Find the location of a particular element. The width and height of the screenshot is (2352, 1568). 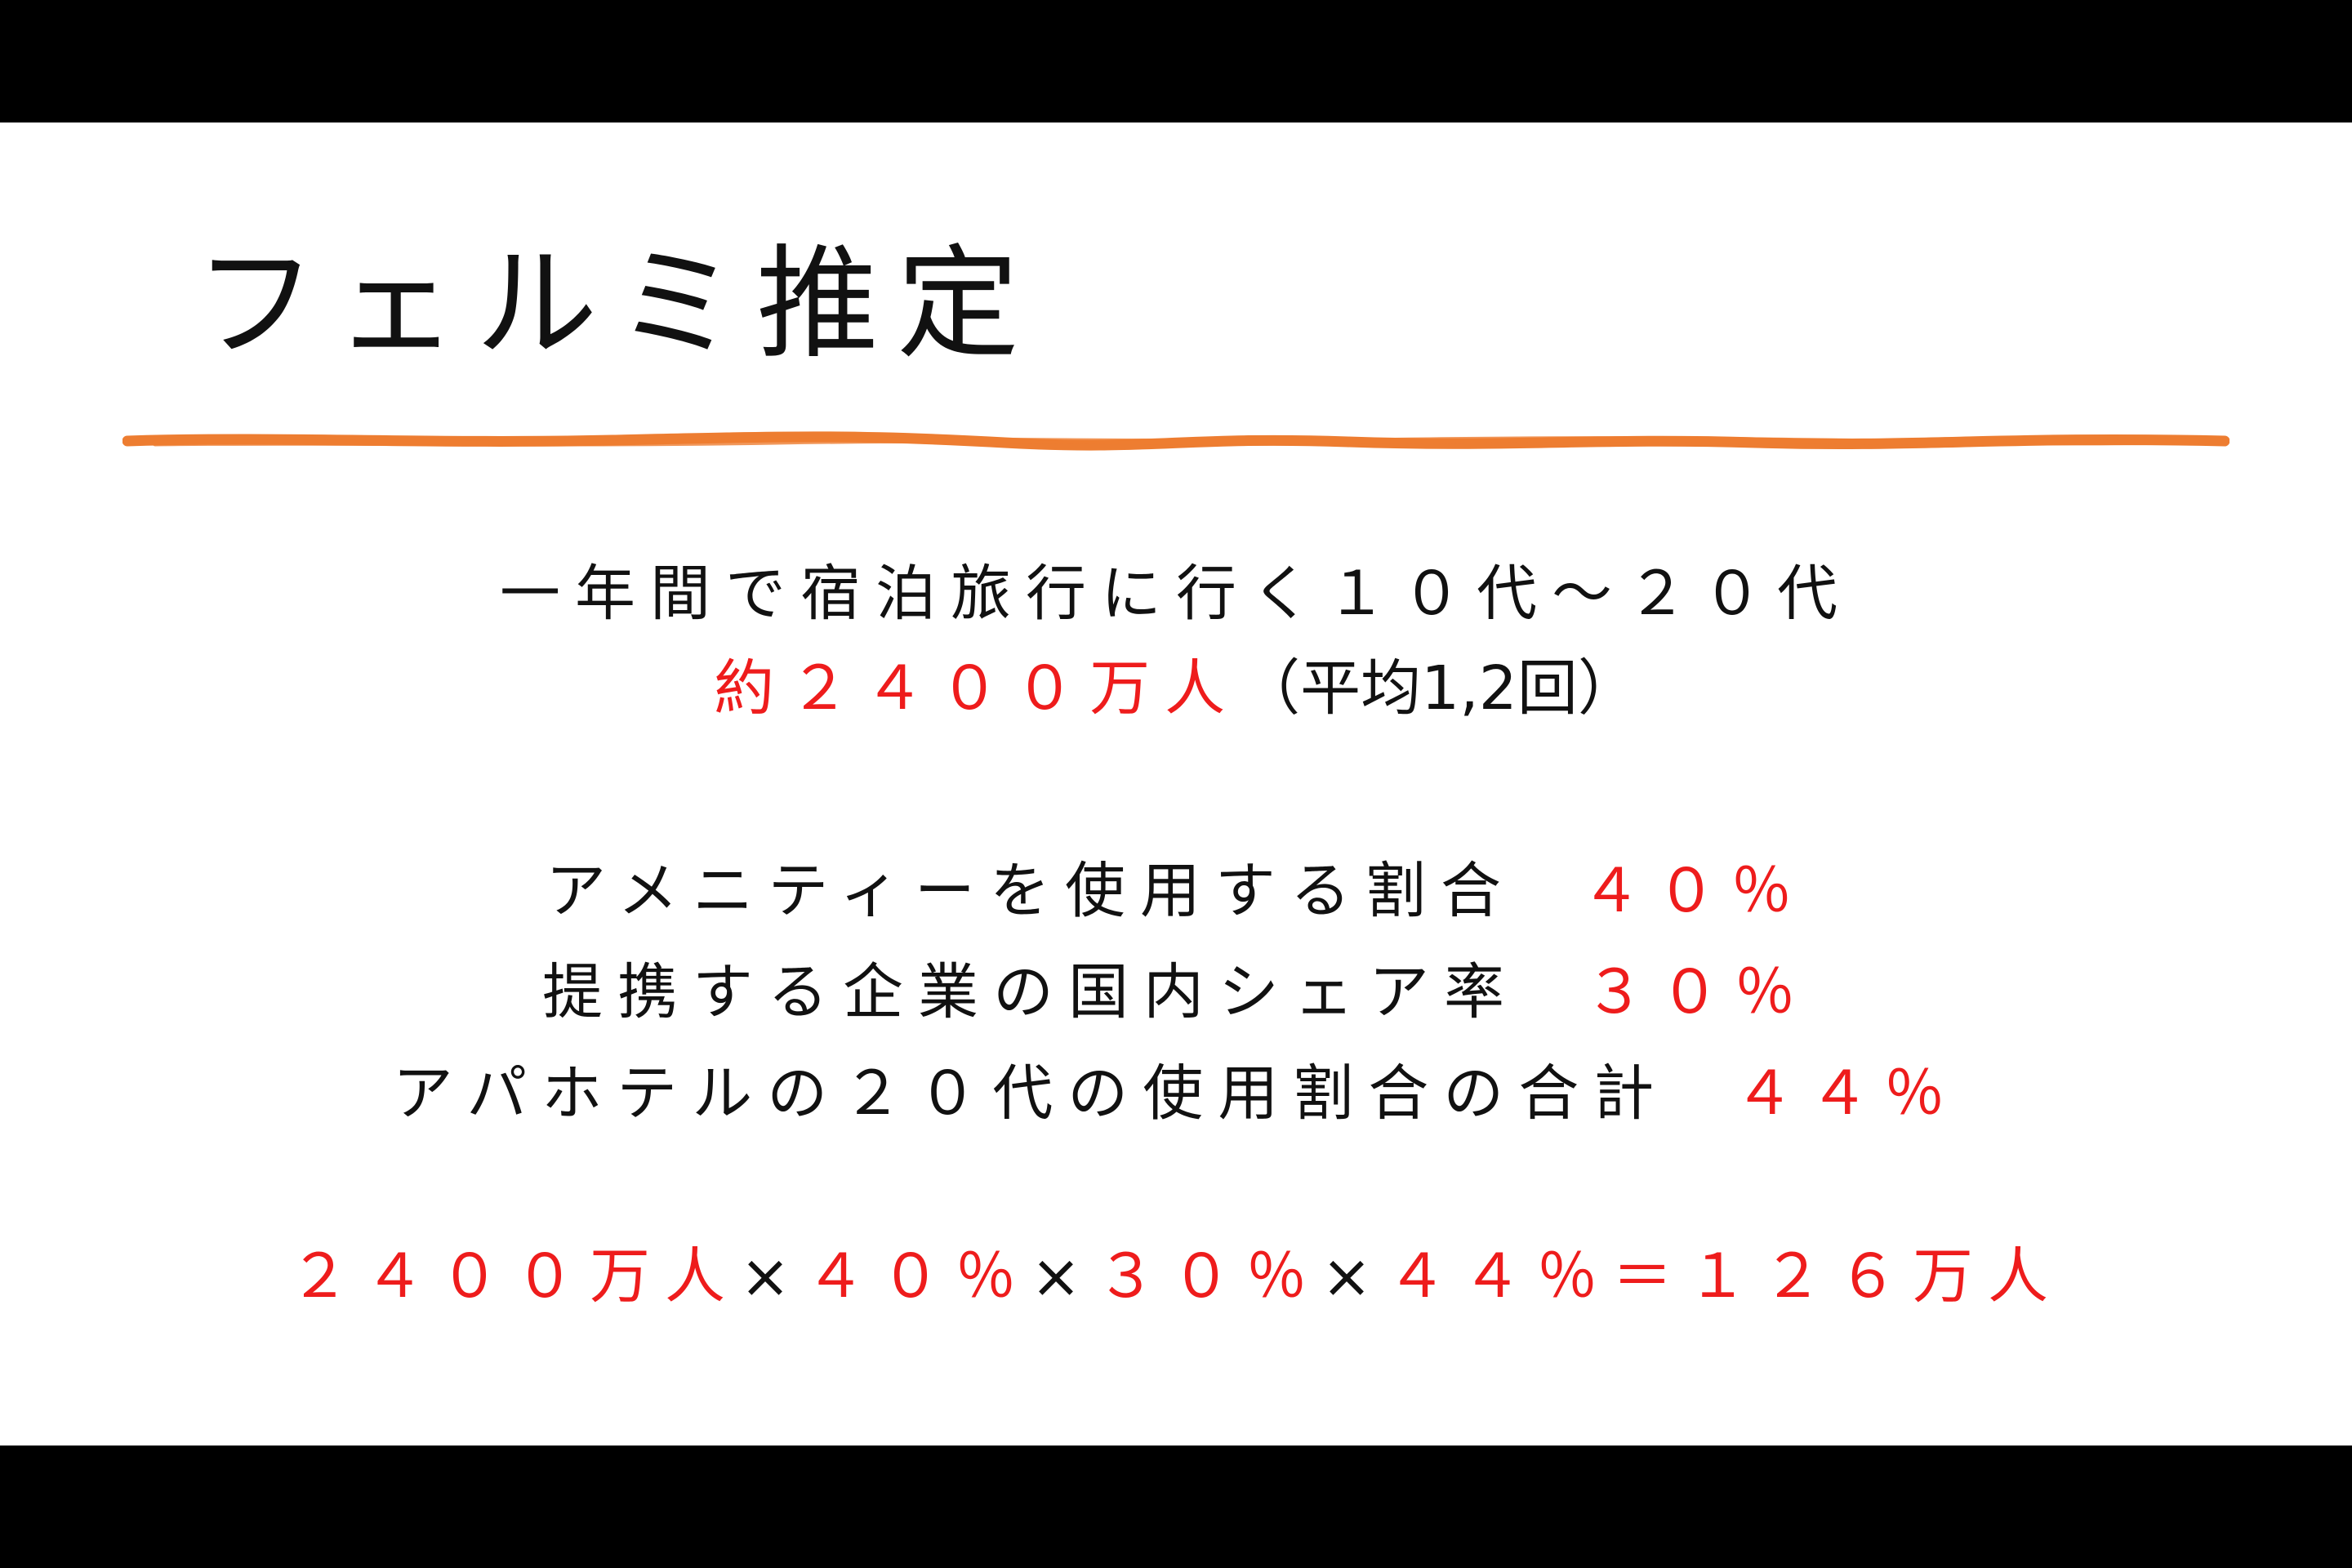

formula-equals: ＝ is located at coordinates (1650, 1276).